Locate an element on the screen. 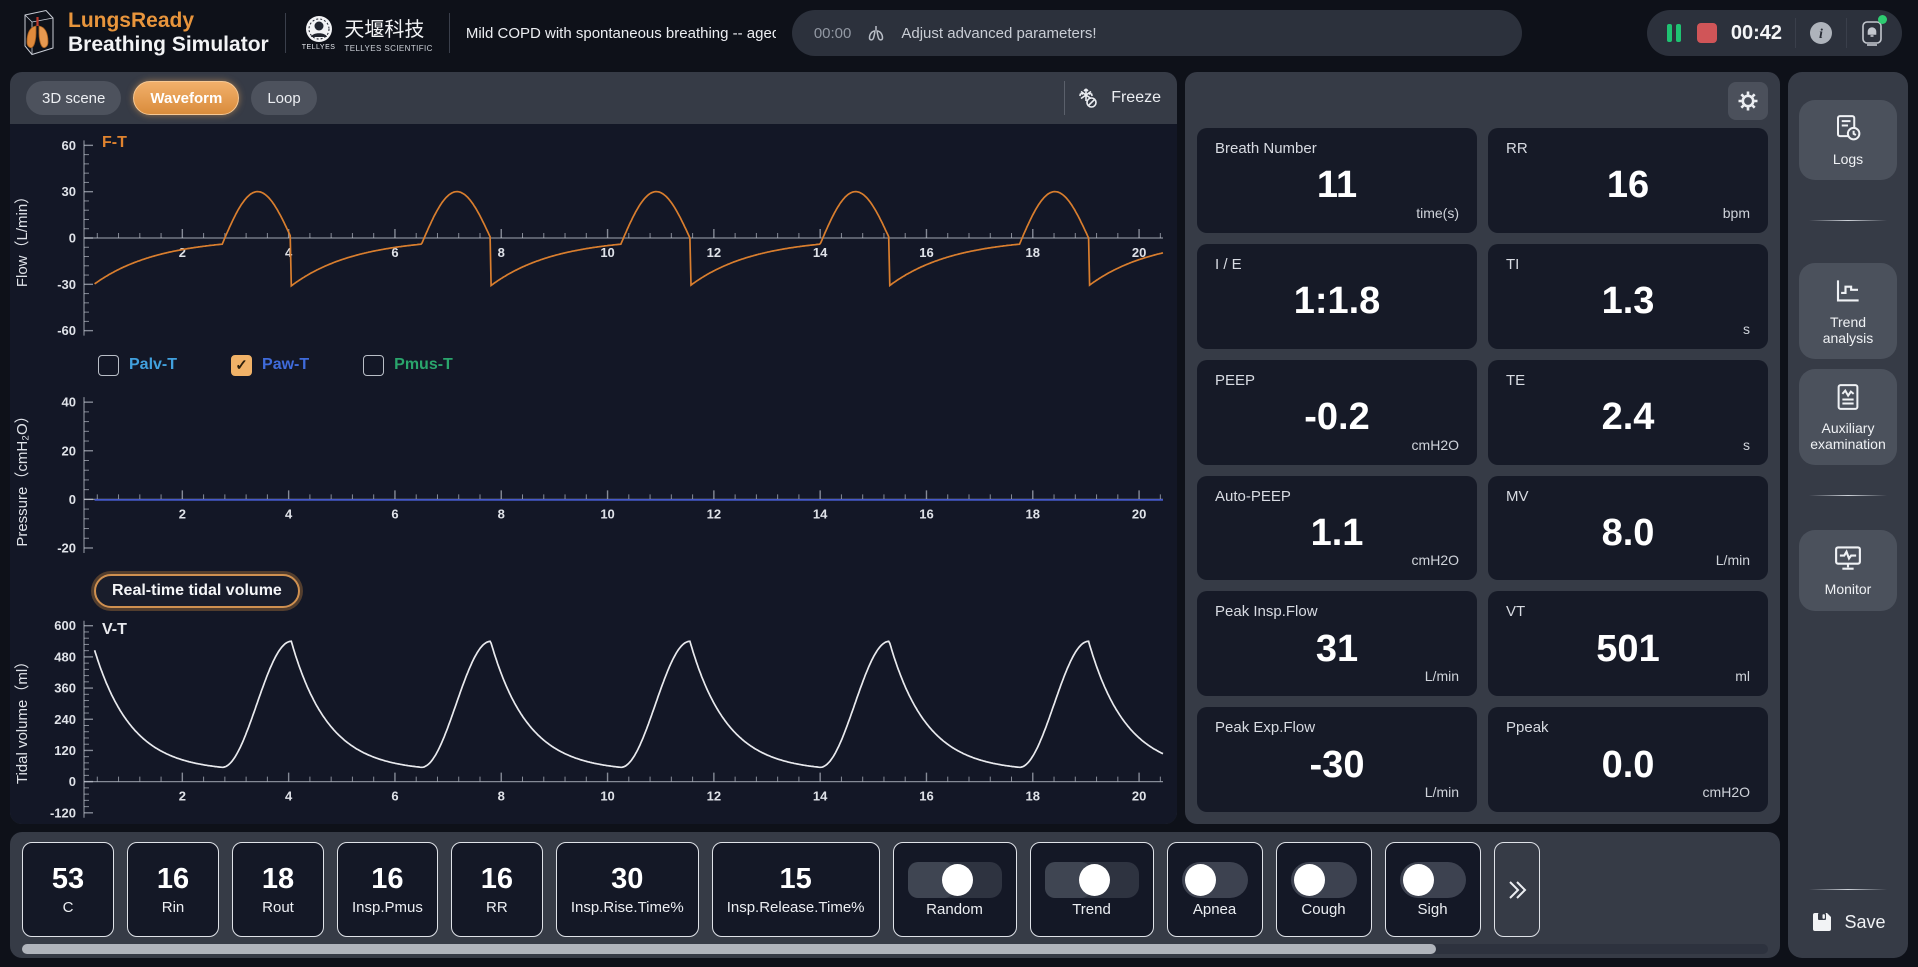 This screenshot has height=967, width=1918. toggle-box-random: Random is located at coordinates (954, 889).